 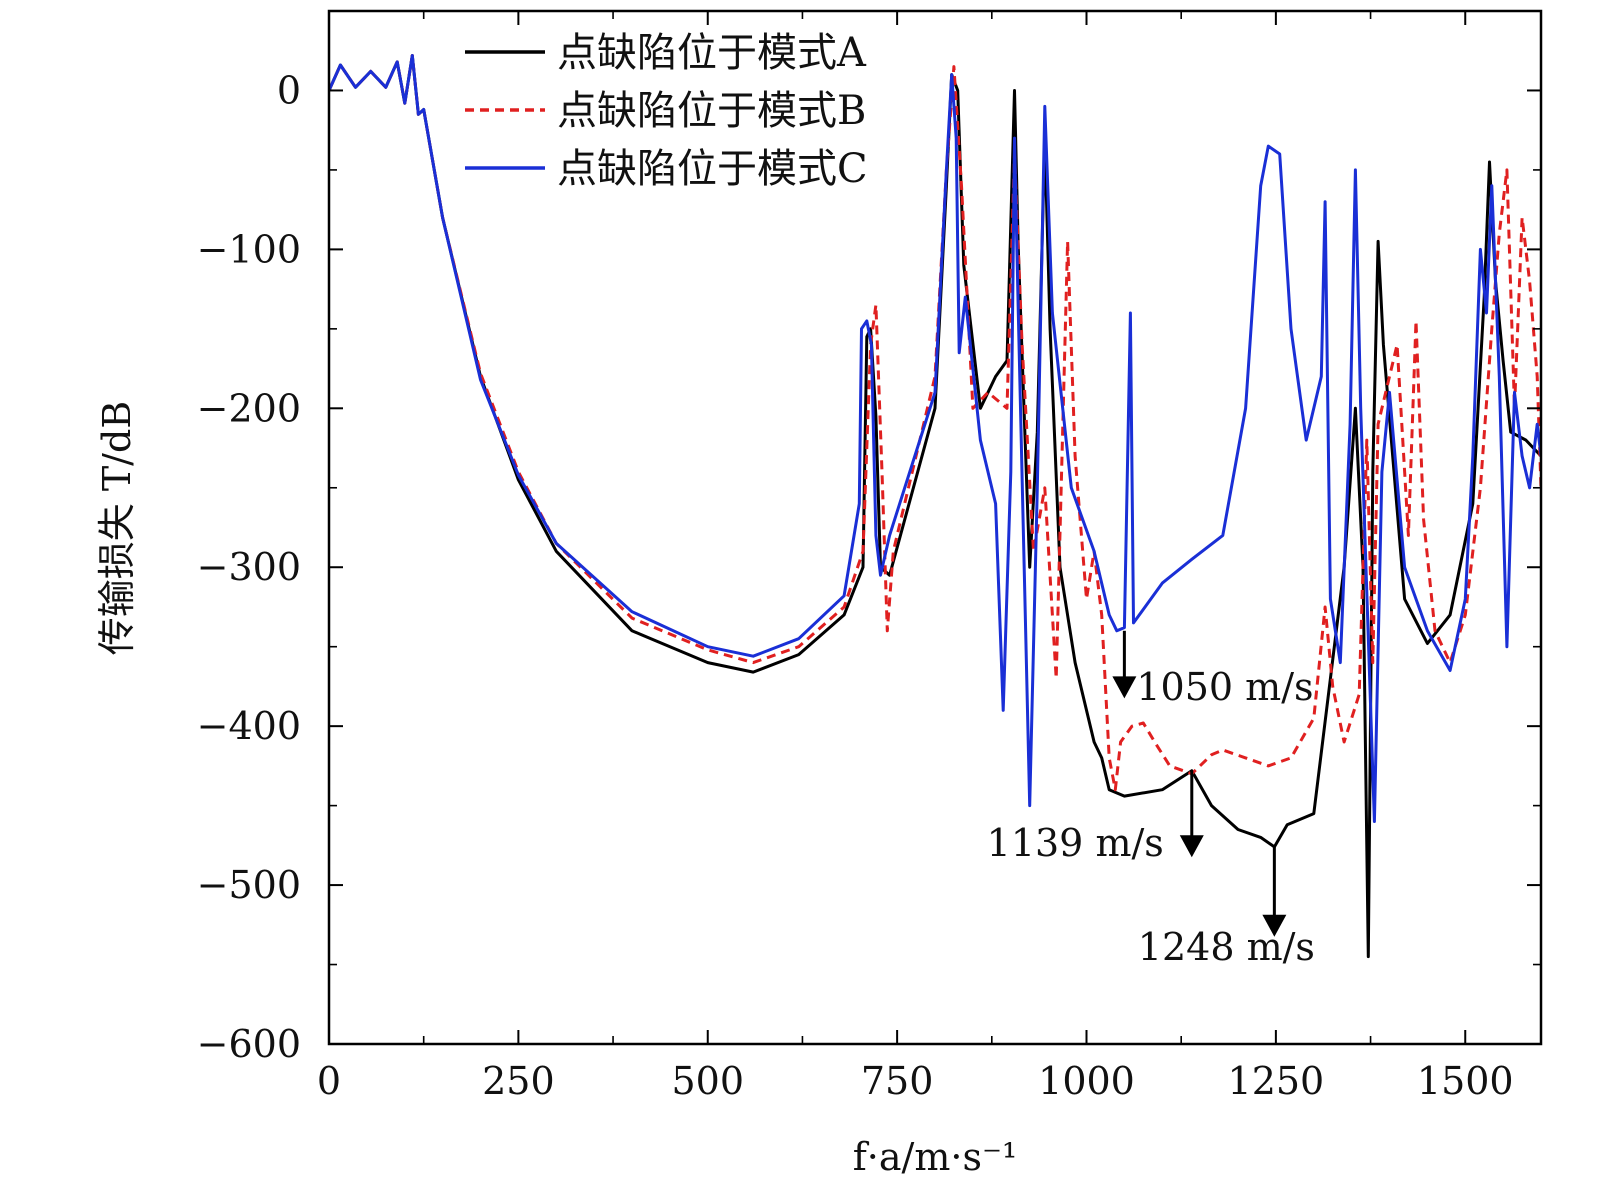 I want to click on legend-label: 点缺陷位于模式B, so click(x=711, y=111).